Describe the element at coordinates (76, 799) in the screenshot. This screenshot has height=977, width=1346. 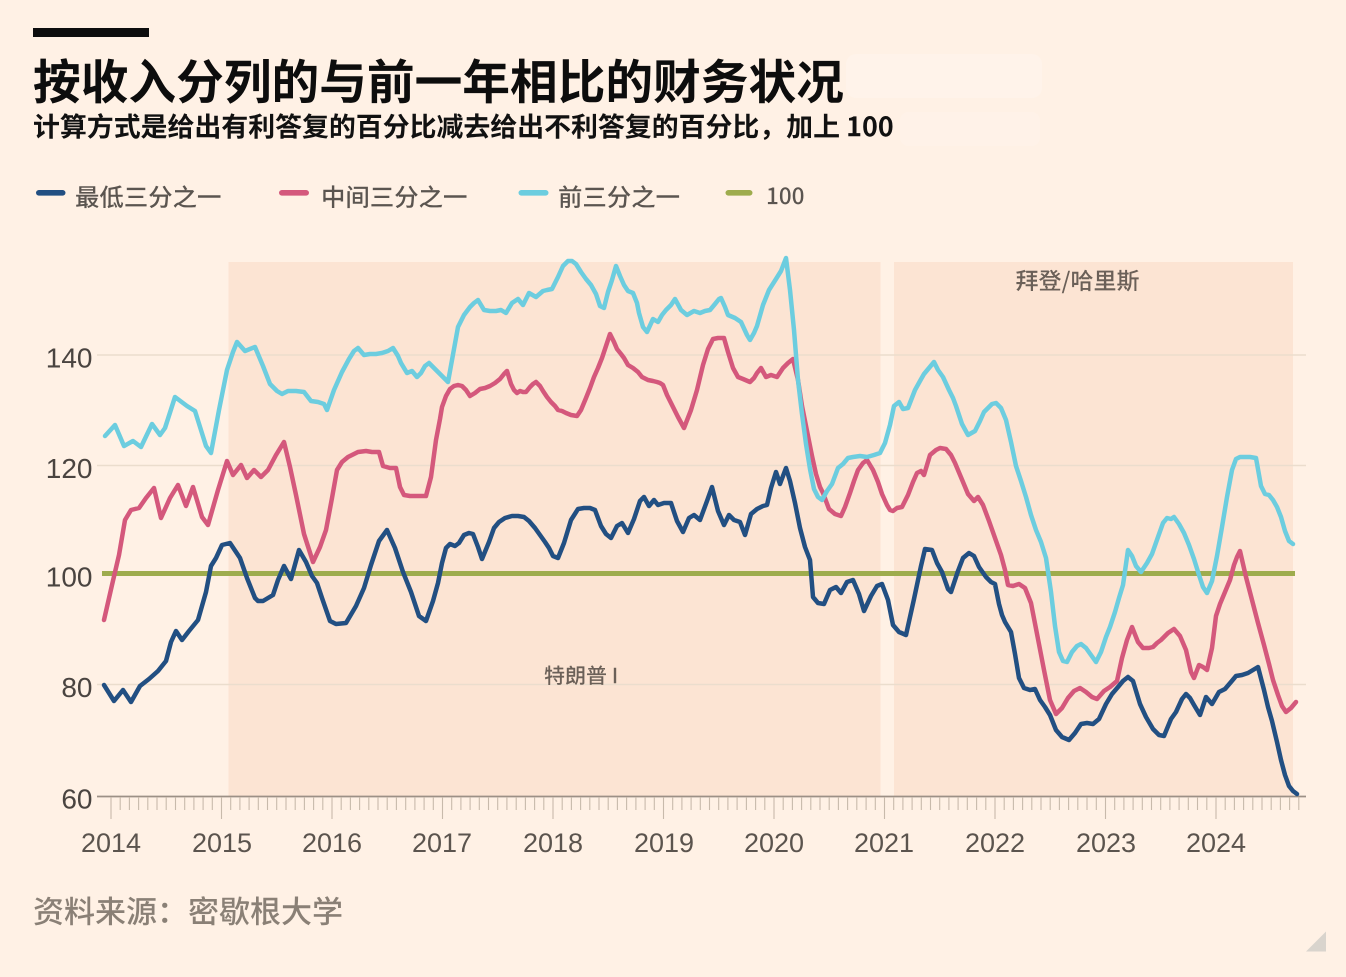
I see `svg-text: 60` at that location.